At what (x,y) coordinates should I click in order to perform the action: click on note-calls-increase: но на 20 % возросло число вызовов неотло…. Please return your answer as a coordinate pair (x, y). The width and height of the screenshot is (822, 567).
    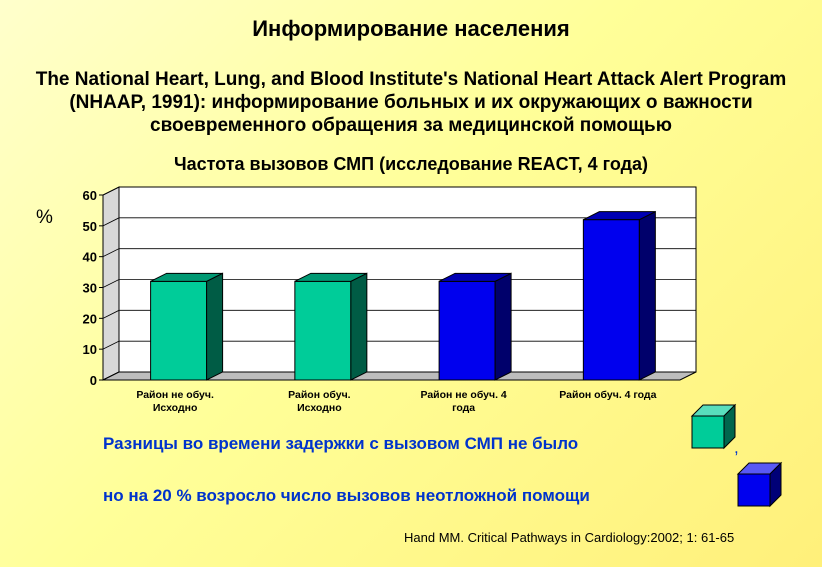
    Looking at the image, I should click on (346, 495).